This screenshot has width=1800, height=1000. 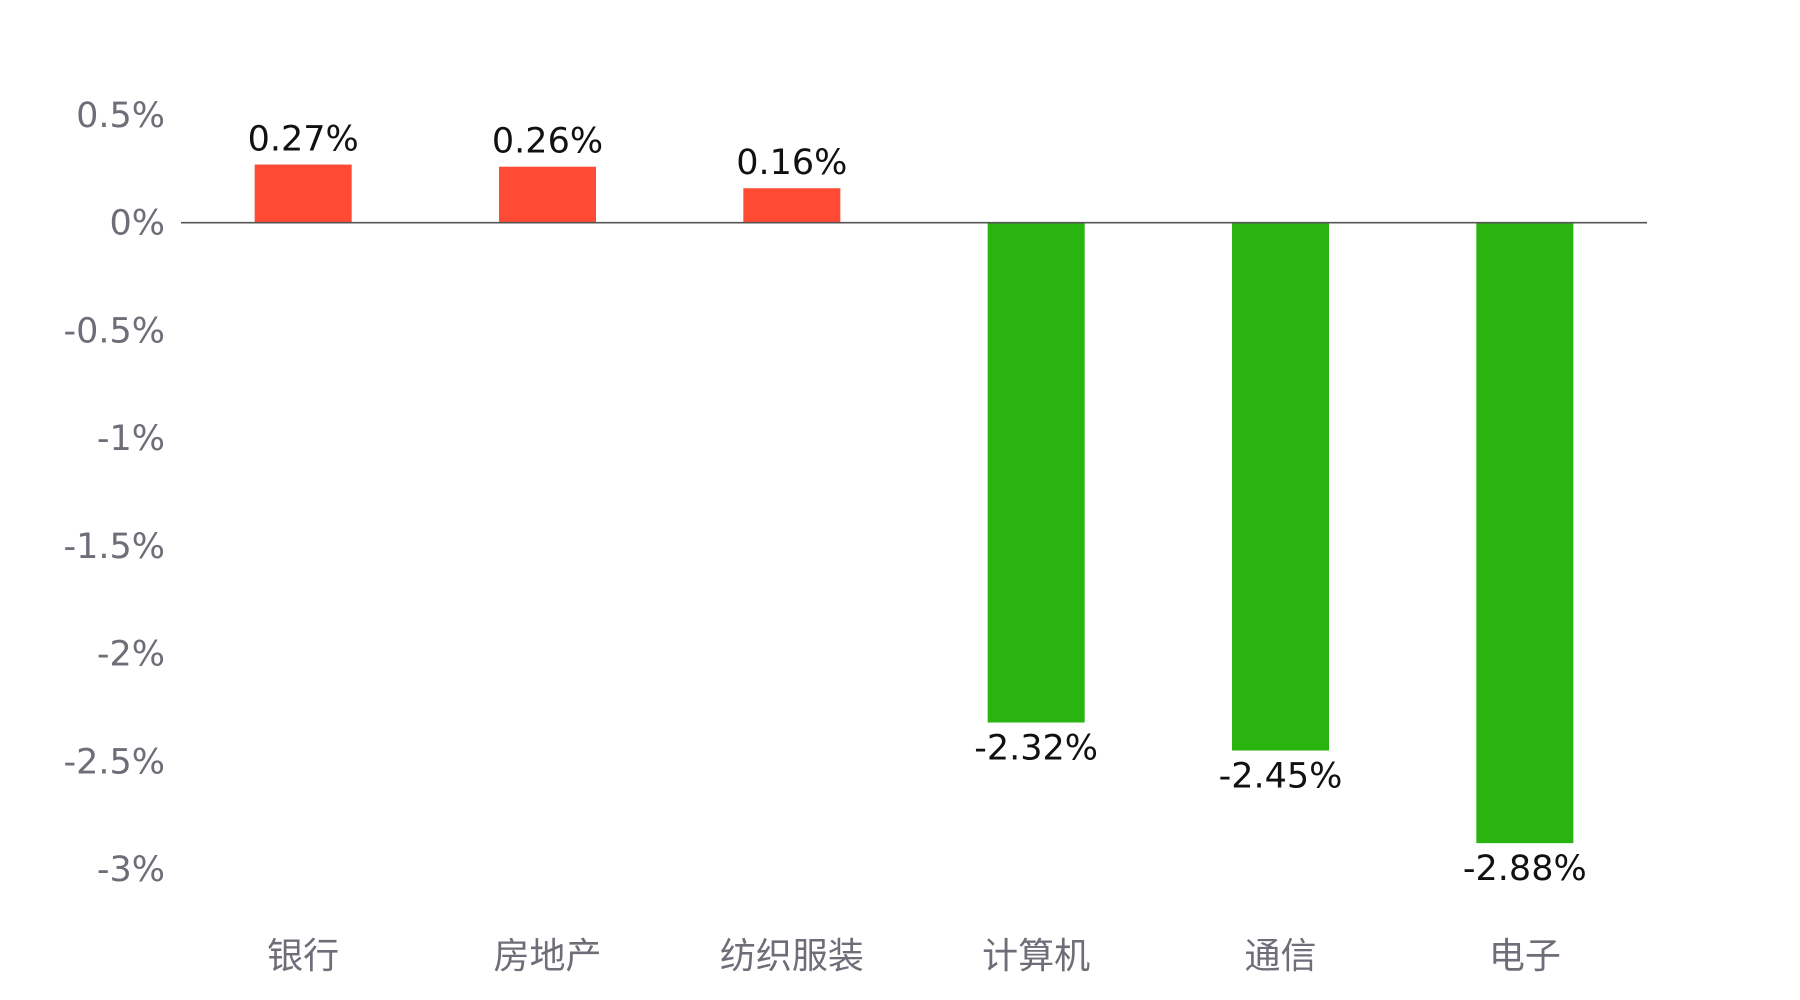 What do you see at coordinates (131, 439) in the screenshot?
I see `y-tick-label-3: -1%` at bounding box center [131, 439].